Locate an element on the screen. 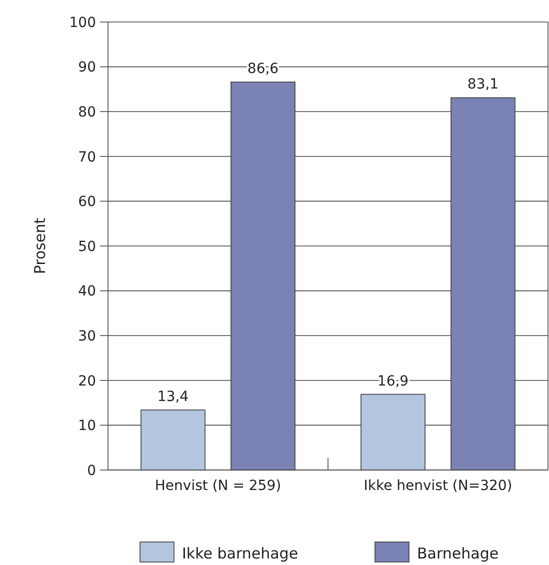  y-tick-label: 10 is located at coordinates (87, 426).